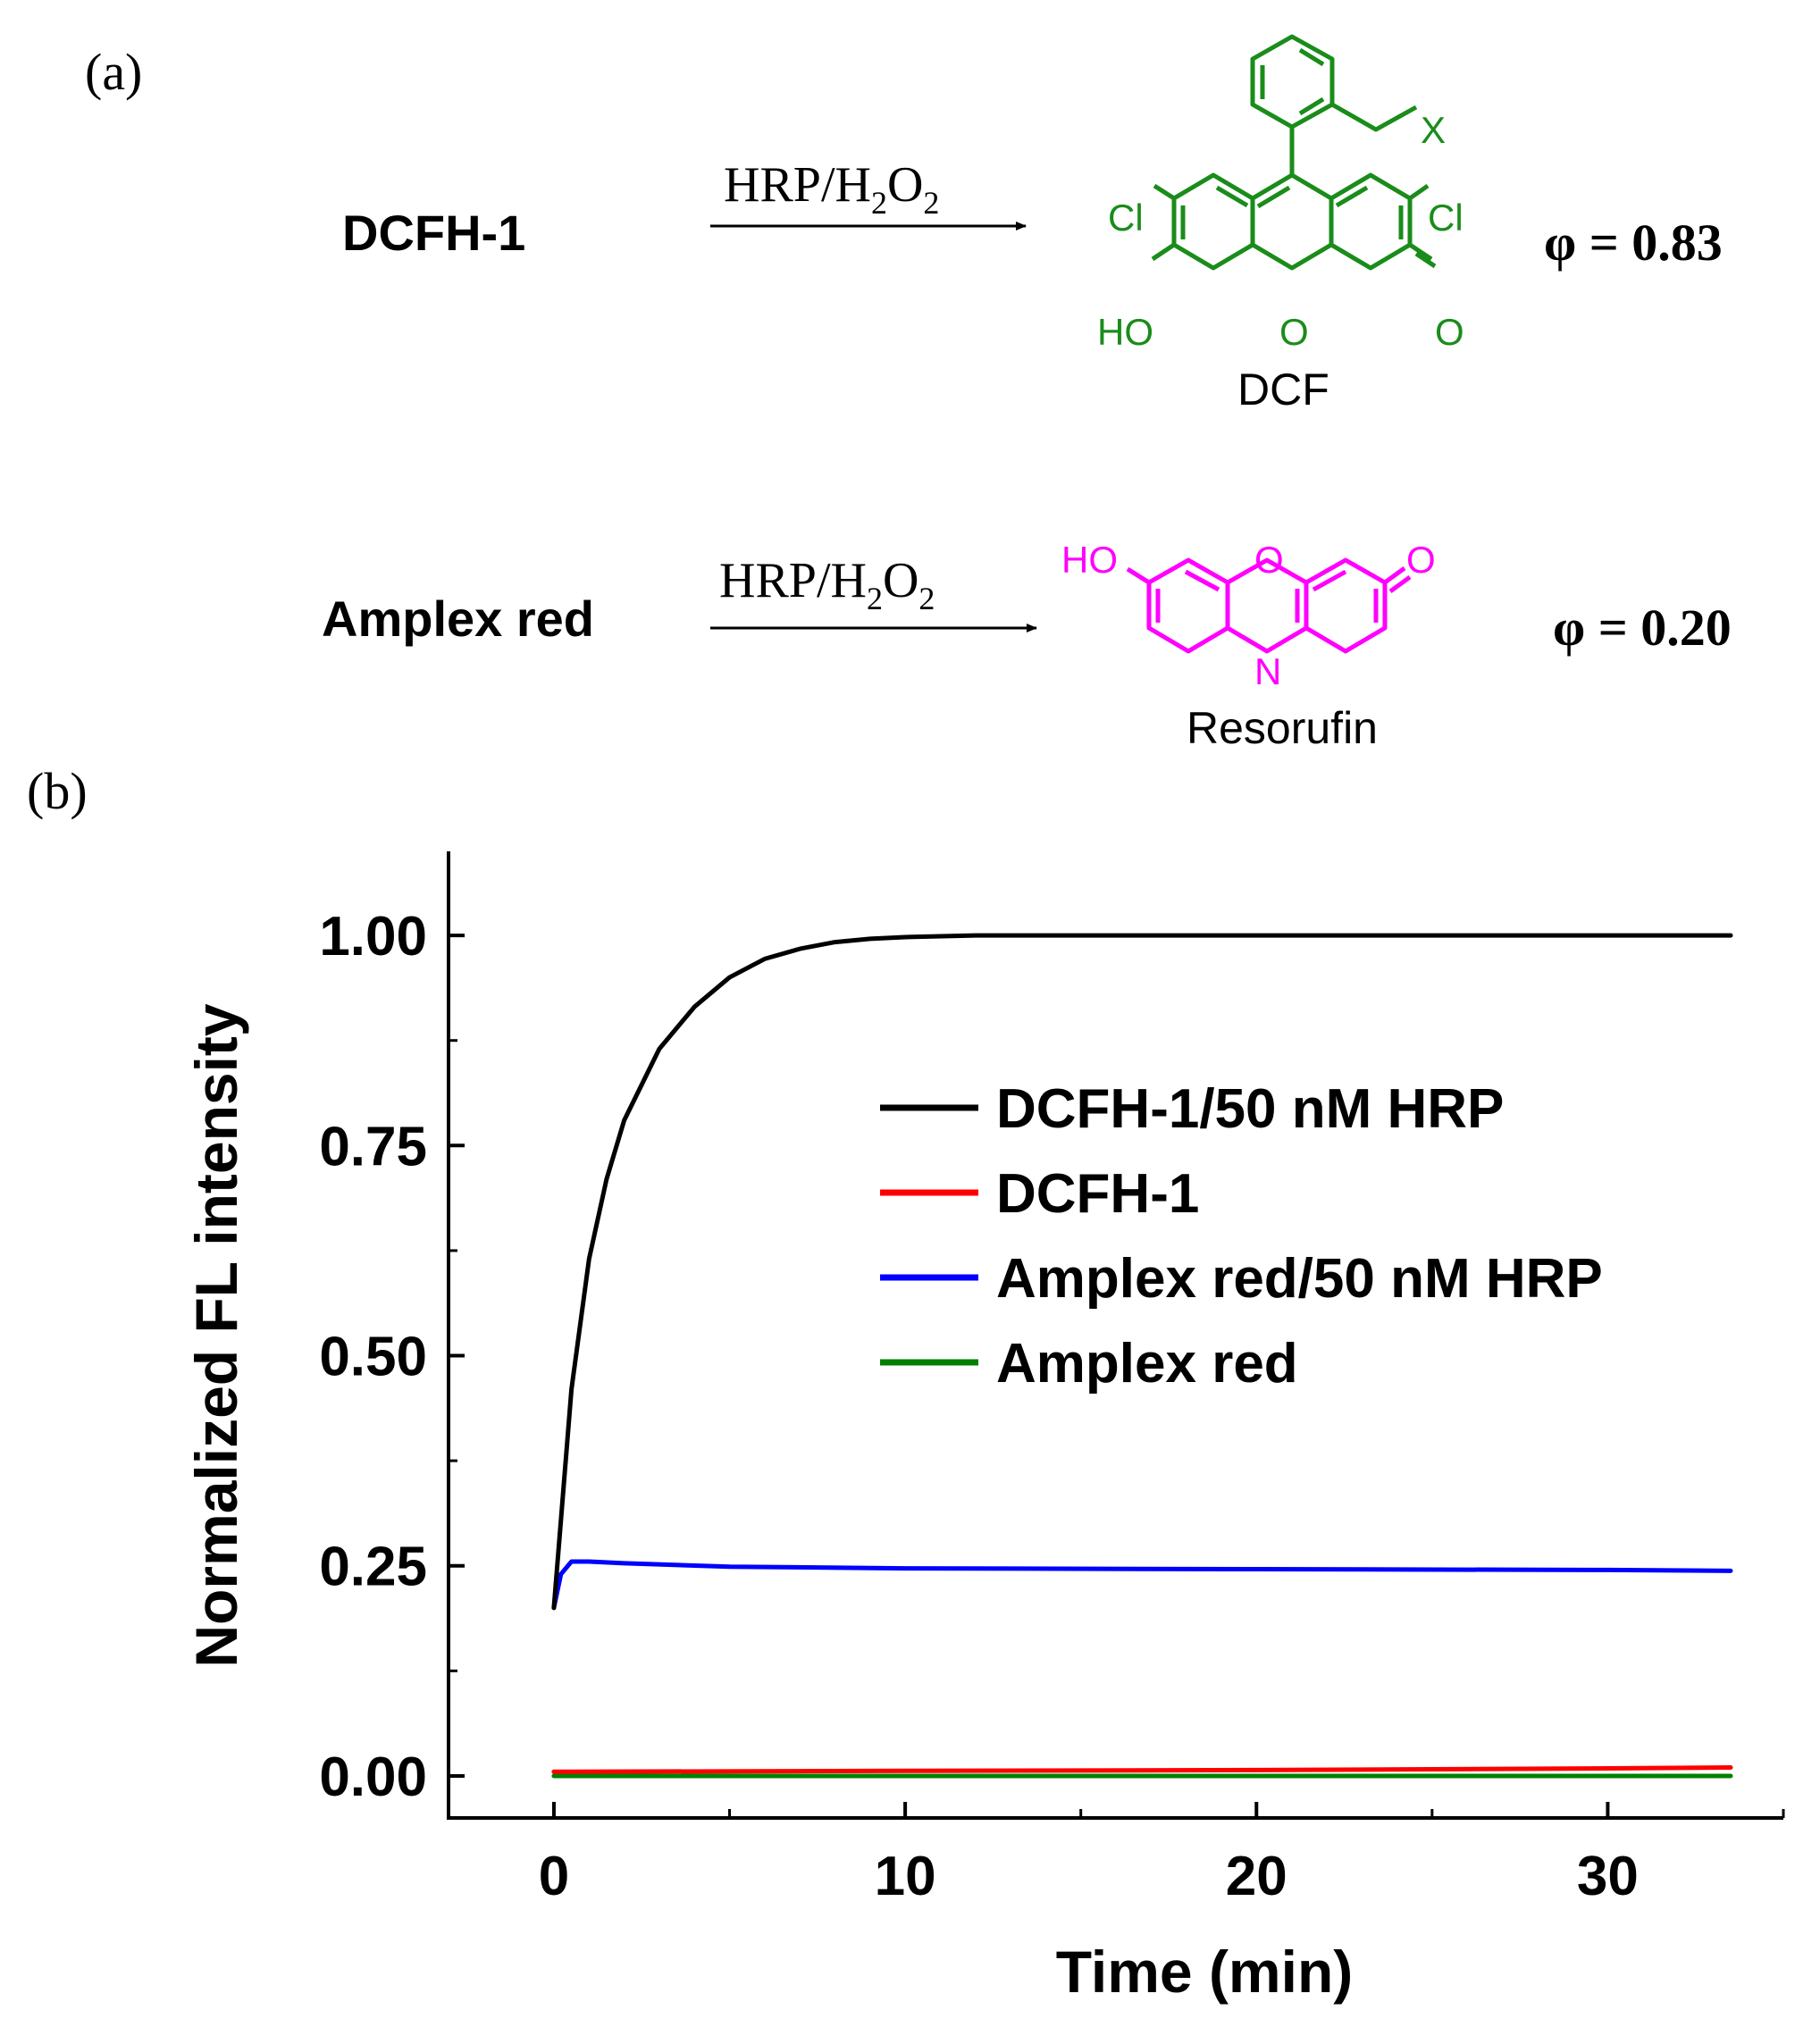 The width and height of the screenshot is (1820, 2027). I want to click on x-tick-label: 10, so click(905, 1876).